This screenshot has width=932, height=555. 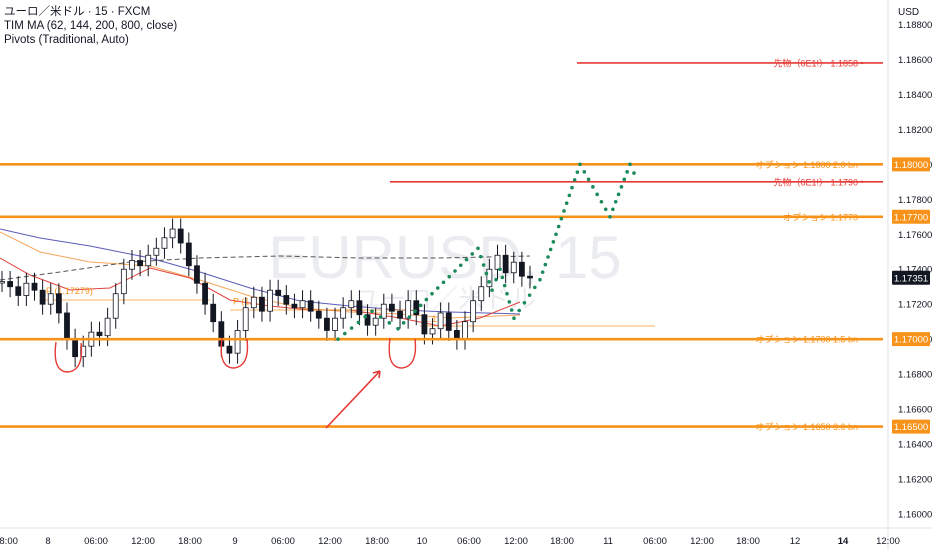 What do you see at coordinates (915, 235) in the screenshot?
I see `y-tick-label: 1.17600` at bounding box center [915, 235].